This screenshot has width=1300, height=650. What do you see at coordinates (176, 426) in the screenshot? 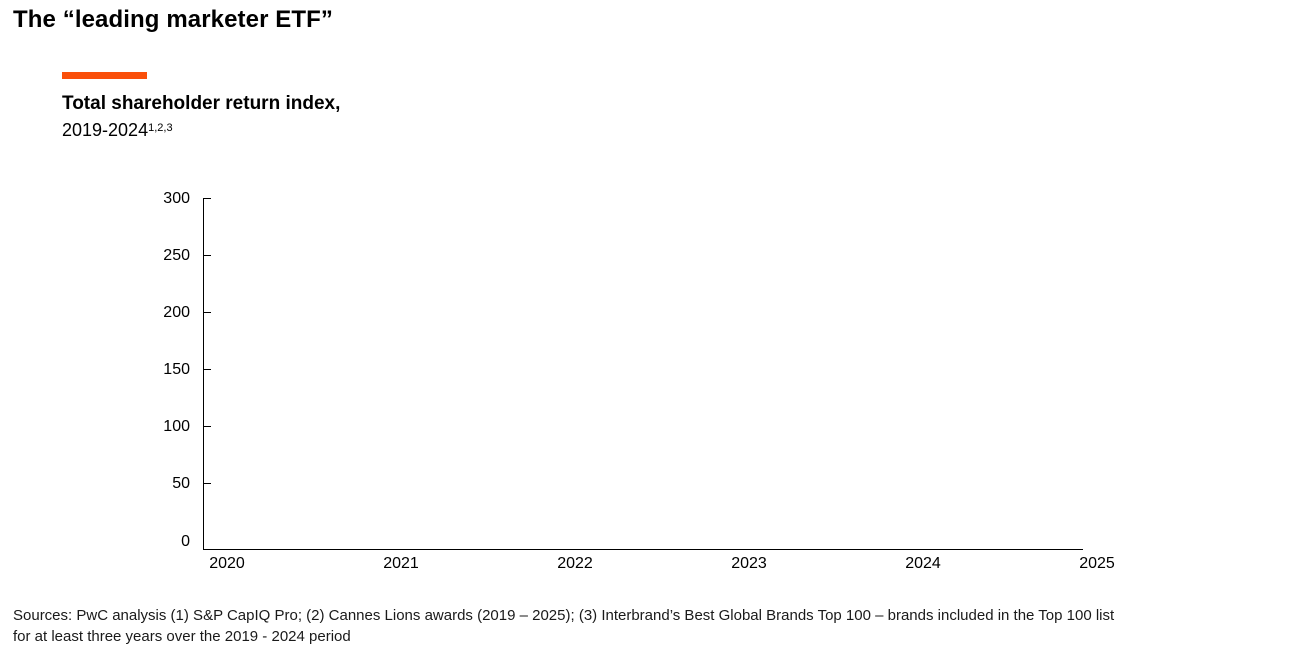
I see `y-axis-label: 100` at bounding box center [176, 426].